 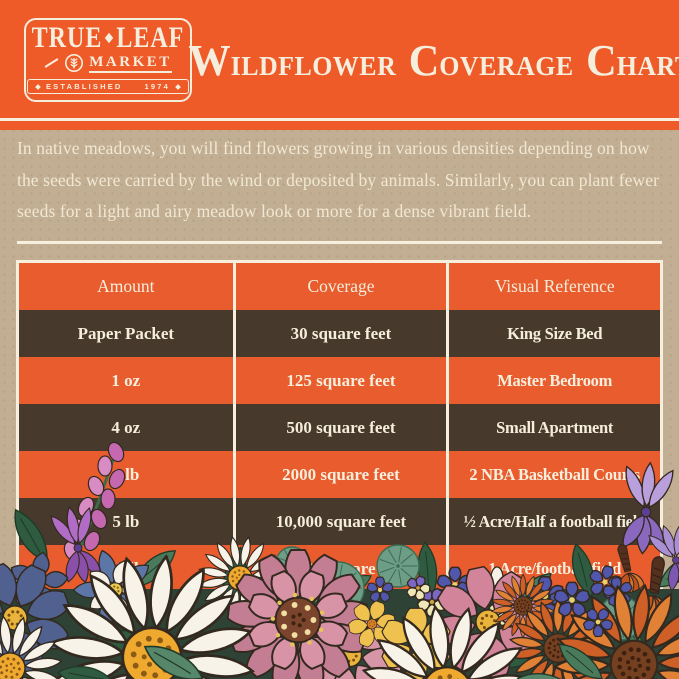 What do you see at coordinates (553, 333) in the screenshot?
I see `cell-visual-reference: King Size Bed` at bounding box center [553, 333].